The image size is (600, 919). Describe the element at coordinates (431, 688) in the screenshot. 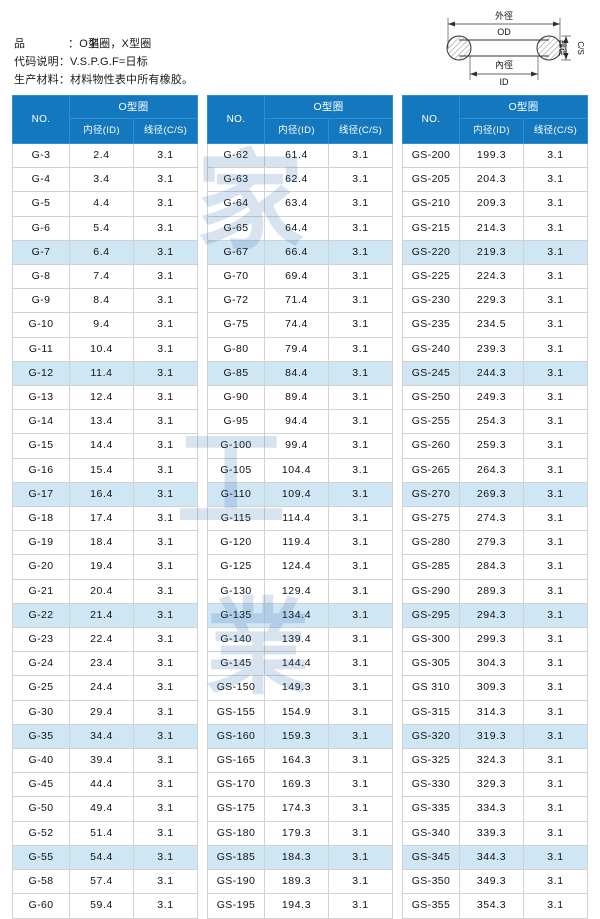

I see `cell-no: GS 310` at that location.